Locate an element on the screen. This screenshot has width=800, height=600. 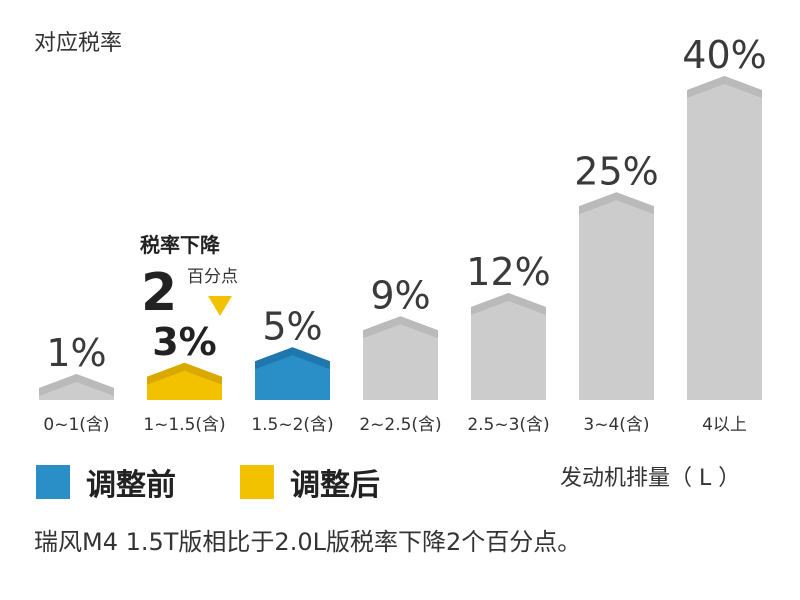
annotation-unit: 百分点 is located at coordinates (212, 277).